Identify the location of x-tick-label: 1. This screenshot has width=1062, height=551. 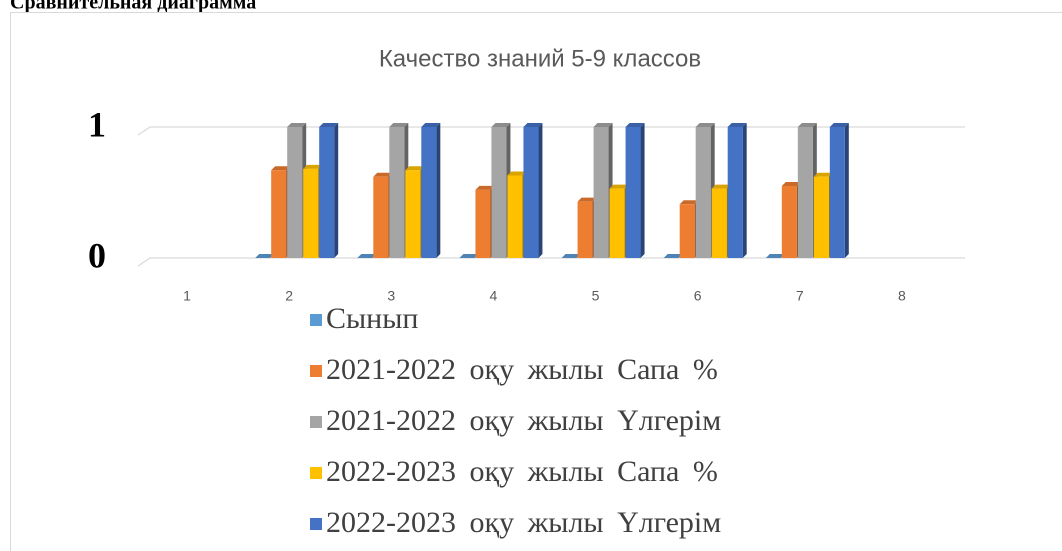
(187, 296).